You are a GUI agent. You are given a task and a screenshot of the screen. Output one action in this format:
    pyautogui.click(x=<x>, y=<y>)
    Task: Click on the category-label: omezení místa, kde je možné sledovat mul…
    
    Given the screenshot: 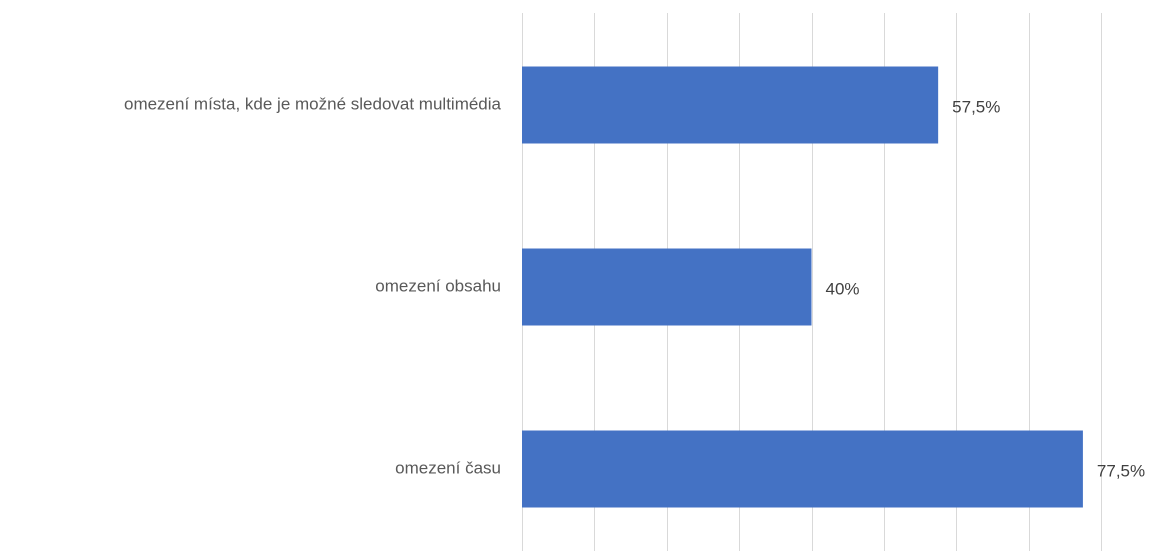 What is the action you would take?
    pyautogui.click(x=313, y=103)
    